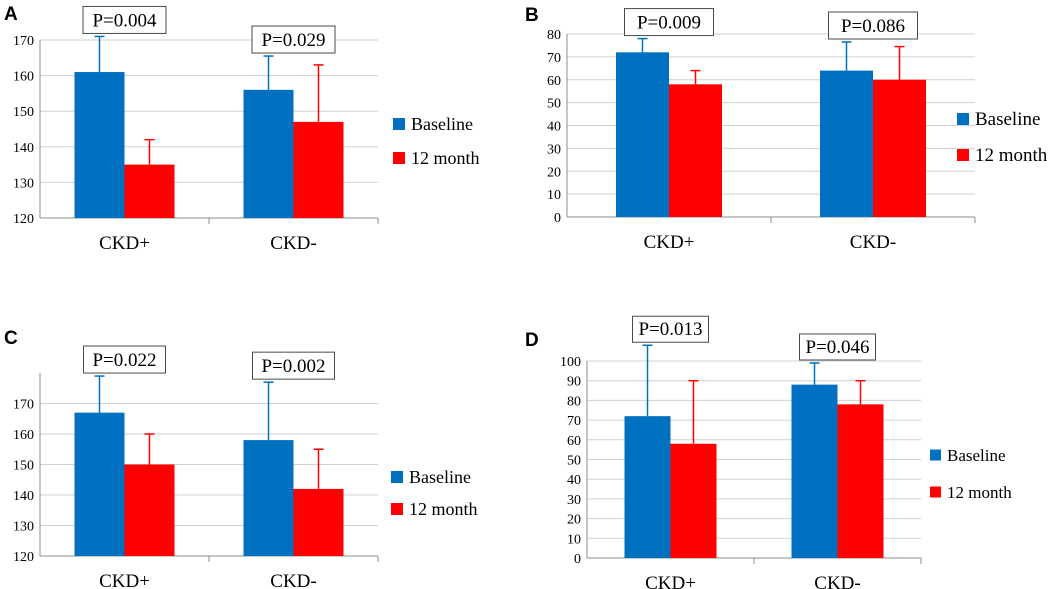 This screenshot has height=589, width=1055. I want to click on panel-d-y-tick-label: 80, so click(574, 401).